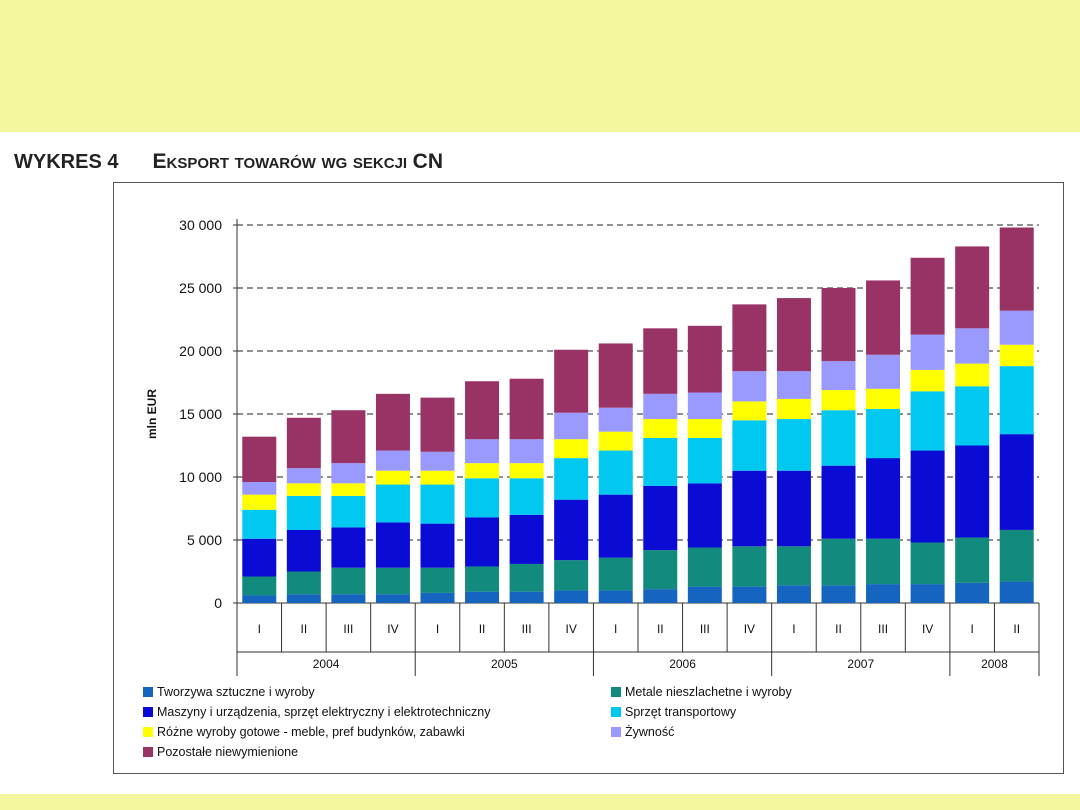 The width and height of the screenshot is (1080, 810). What do you see at coordinates (236, 692) in the screenshot?
I see `legend-label: Tworzywa sztuczne i wyroby` at bounding box center [236, 692].